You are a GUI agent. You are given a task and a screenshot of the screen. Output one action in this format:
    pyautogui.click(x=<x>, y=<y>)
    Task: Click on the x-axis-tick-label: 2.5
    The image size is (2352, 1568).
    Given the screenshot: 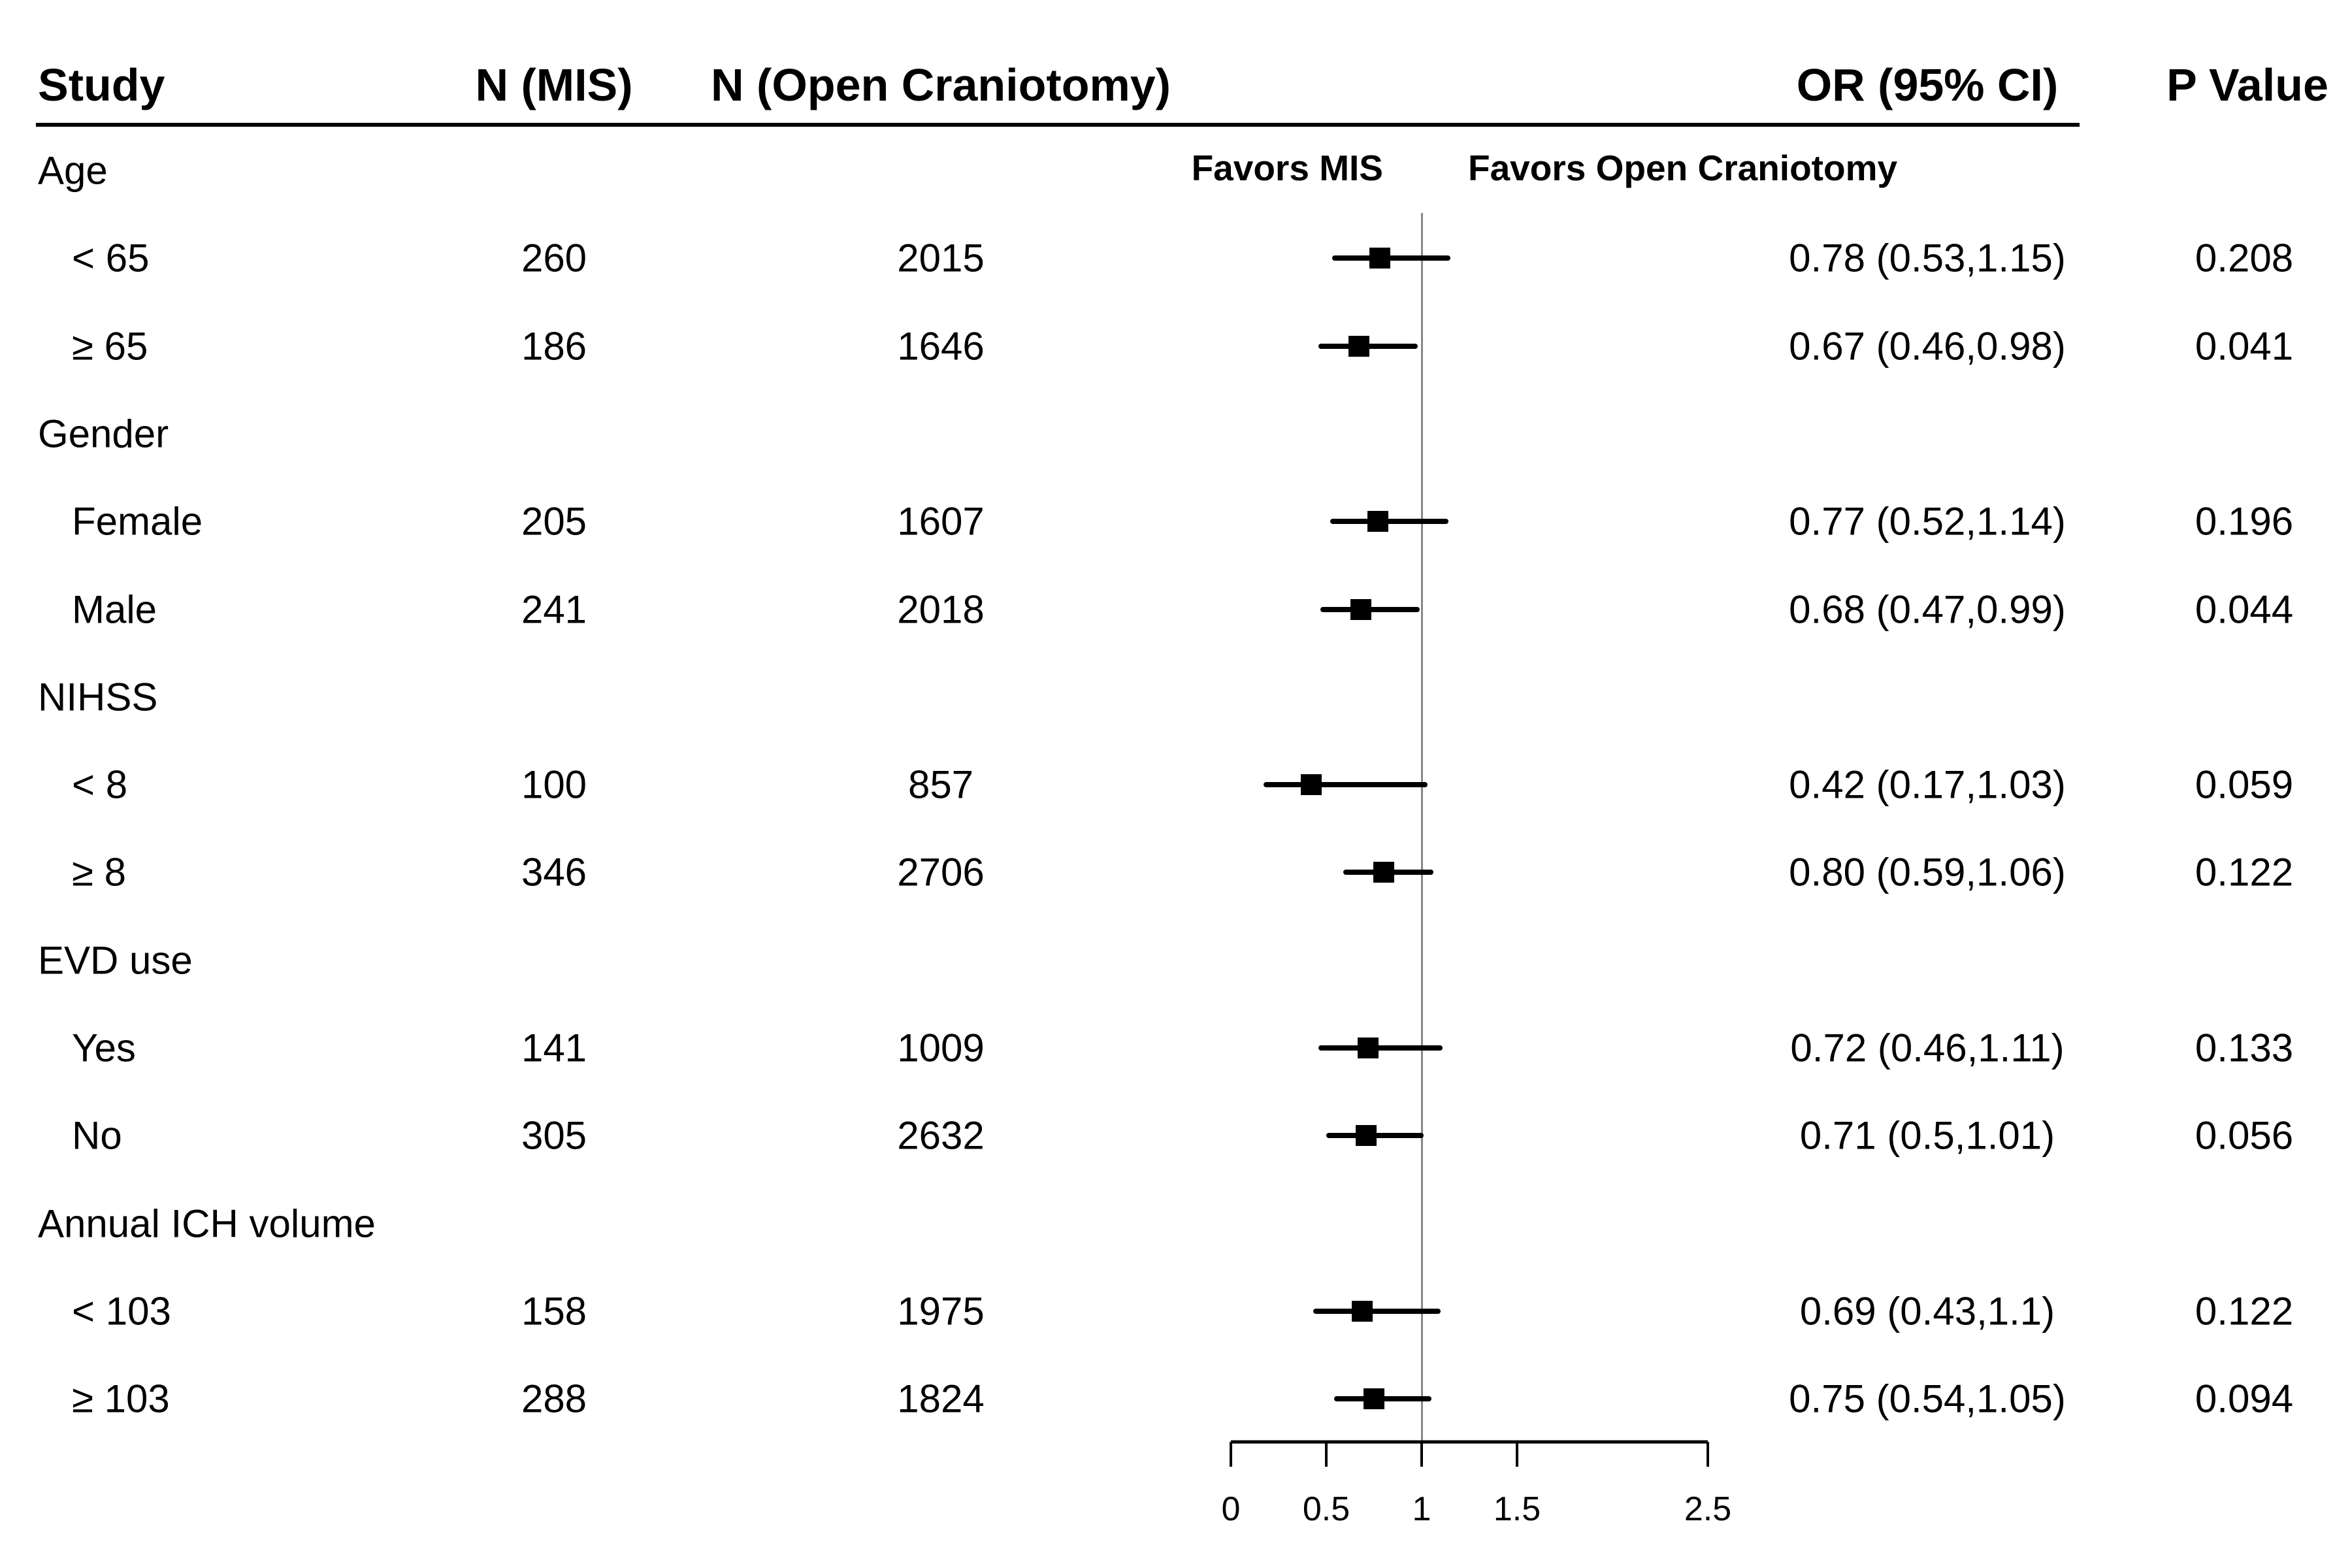 What is the action you would take?
    pyautogui.click(x=1708, y=1509)
    